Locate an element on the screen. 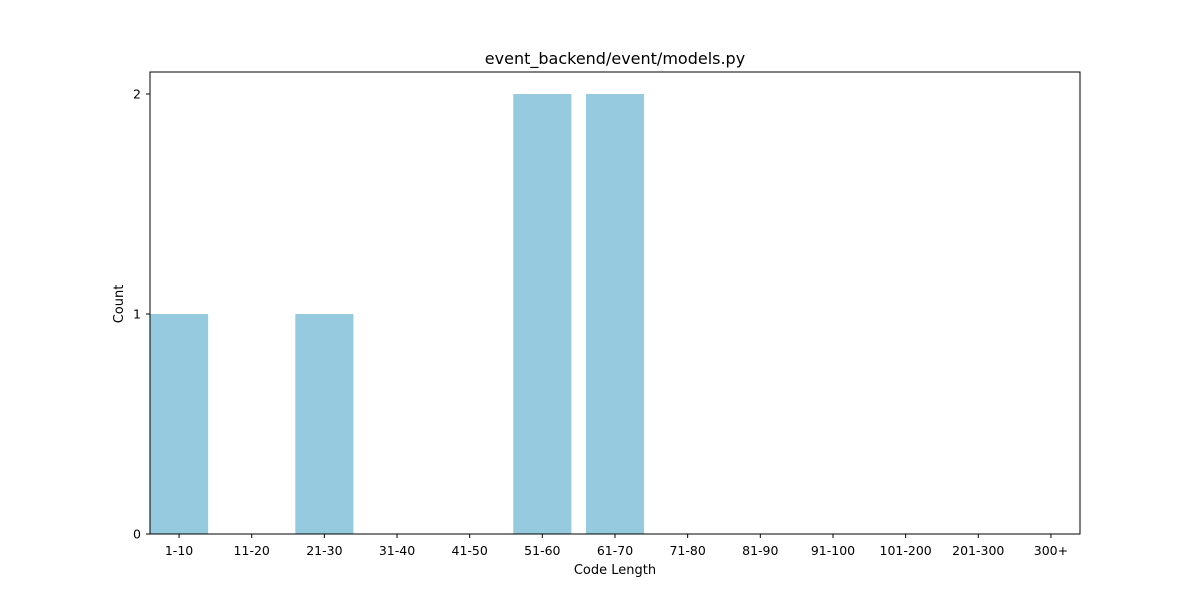 The height and width of the screenshot is (604, 1200). x-tick-label: 201-300 is located at coordinates (978, 550).